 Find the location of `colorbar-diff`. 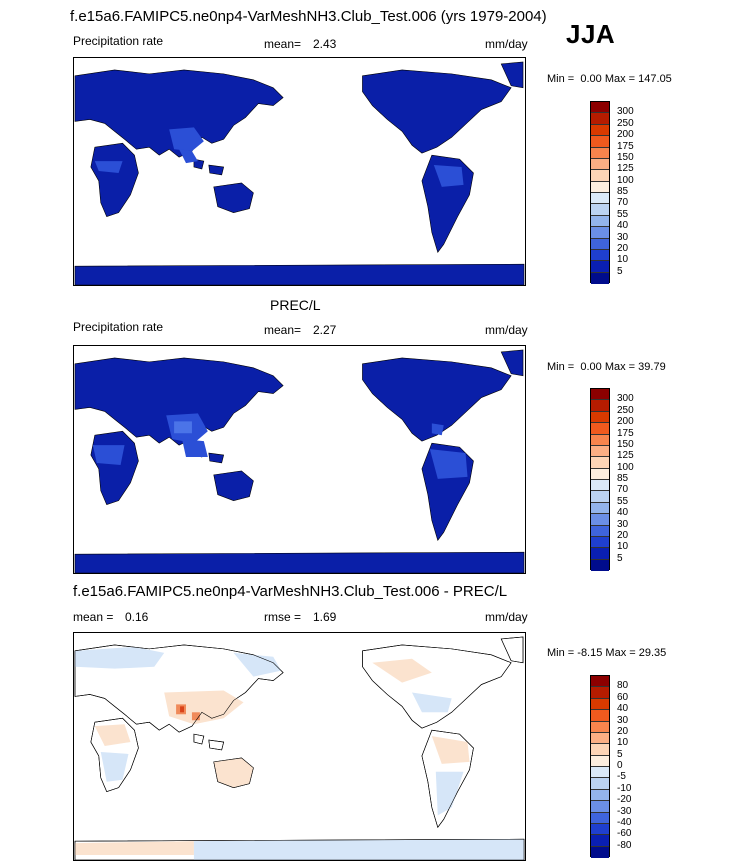

colorbar-diff is located at coordinates (600, 766).